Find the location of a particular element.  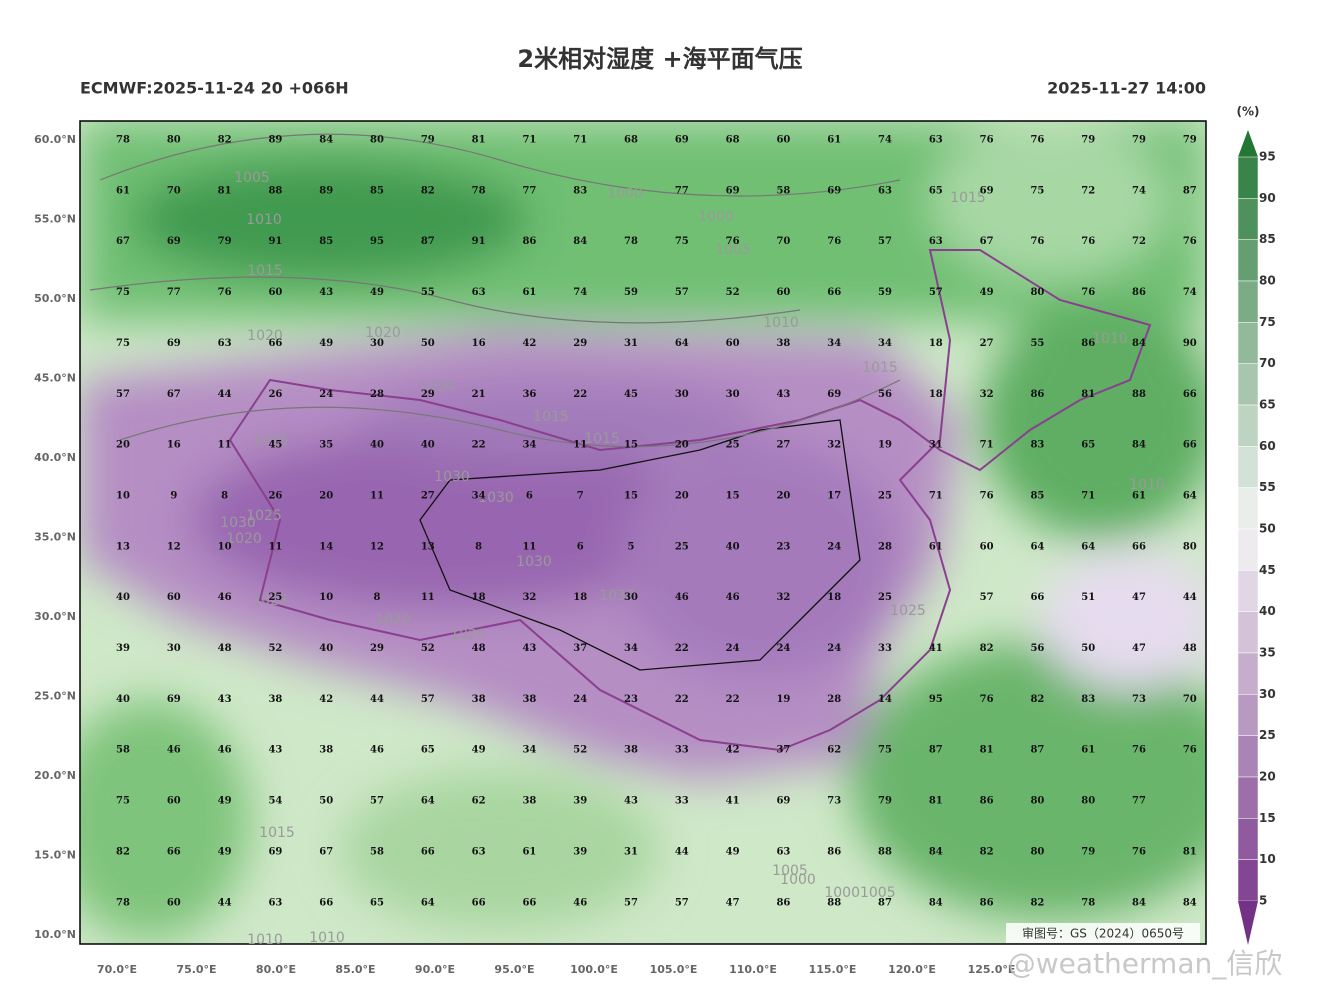

rh-value: 69 is located at coordinates (987, 190).